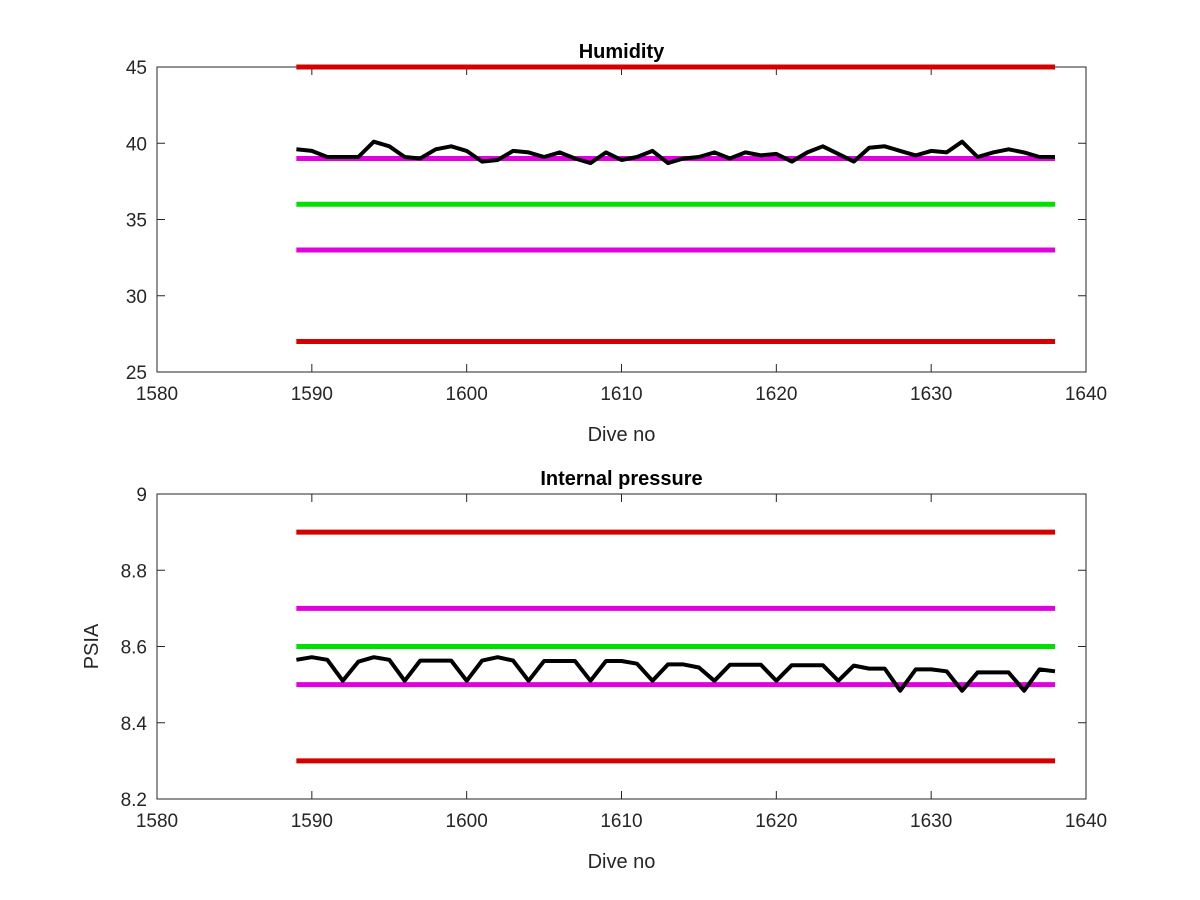 The width and height of the screenshot is (1200, 900). What do you see at coordinates (136, 68) in the screenshot?
I see `y-tick-label: 45` at bounding box center [136, 68].